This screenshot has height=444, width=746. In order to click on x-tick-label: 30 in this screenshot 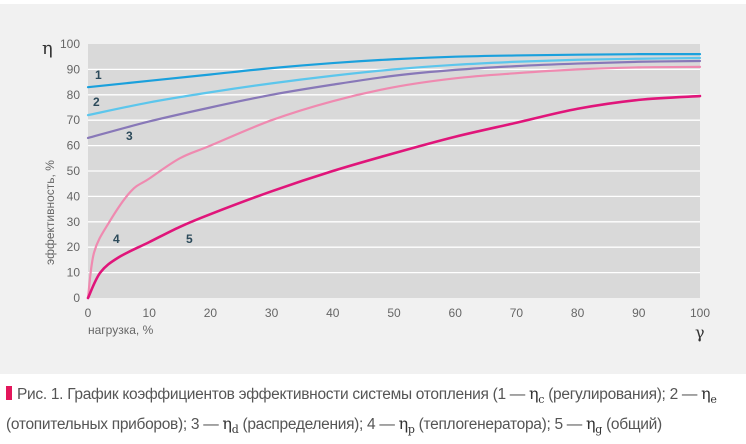, I will do `click(272, 313)`.